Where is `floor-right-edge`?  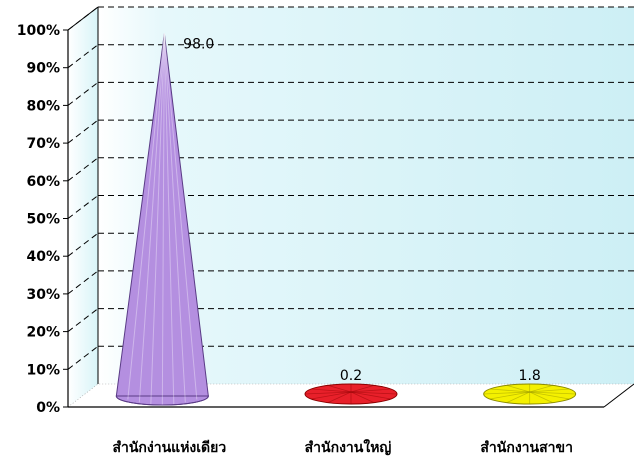 floor-right-edge is located at coordinates (618, 395).